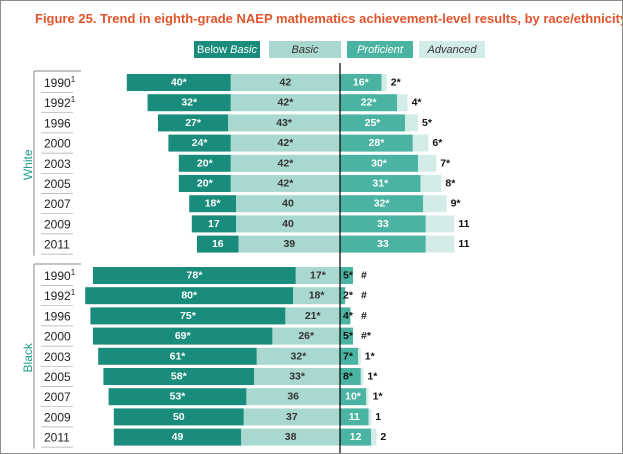 The height and width of the screenshot is (454, 623). What do you see at coordinates (450, 184) in the screenshot?
I see `label-advanced: 8*` at bounding box center [450, 184].